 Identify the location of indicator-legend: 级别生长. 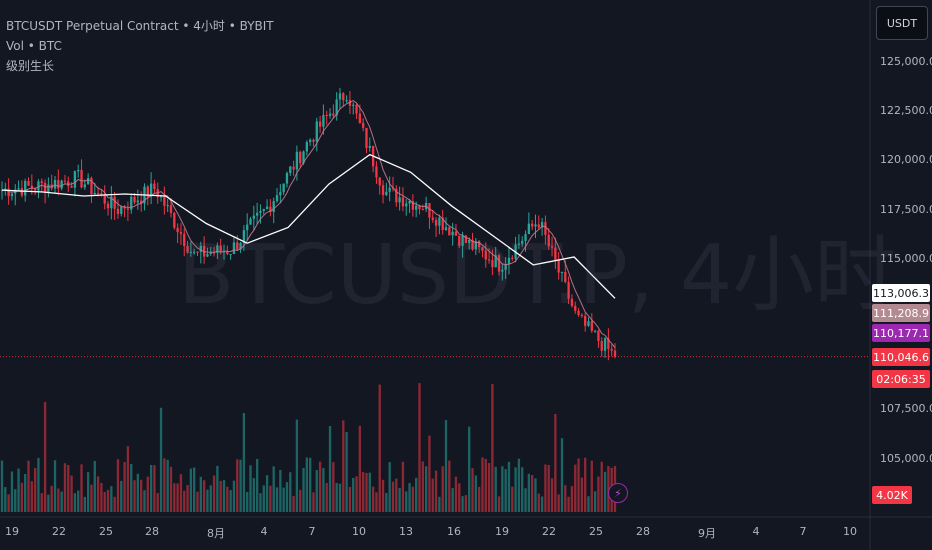
(30, 66).